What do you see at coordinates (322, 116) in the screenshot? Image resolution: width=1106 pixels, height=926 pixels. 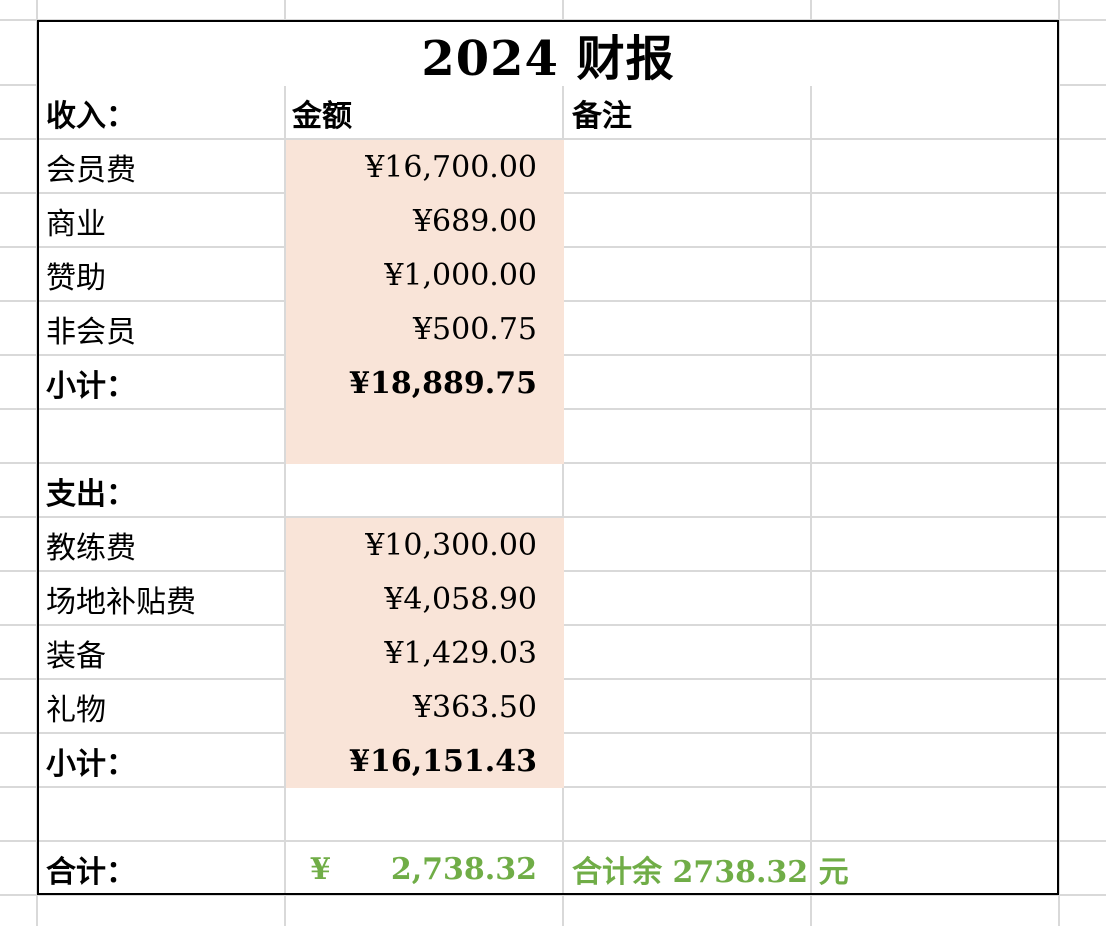 I see `amount-header-cell: 金额` at bounding box center [322, 116].